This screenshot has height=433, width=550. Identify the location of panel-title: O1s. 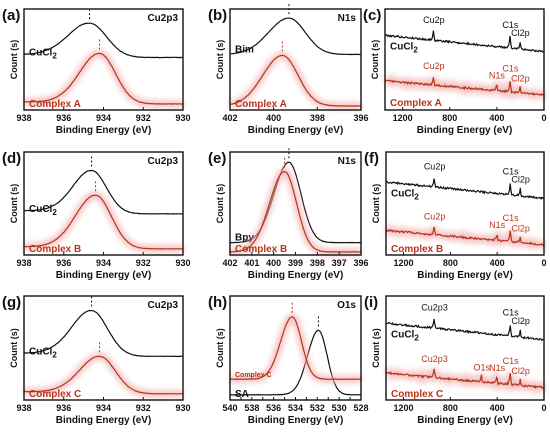
(346, 305).